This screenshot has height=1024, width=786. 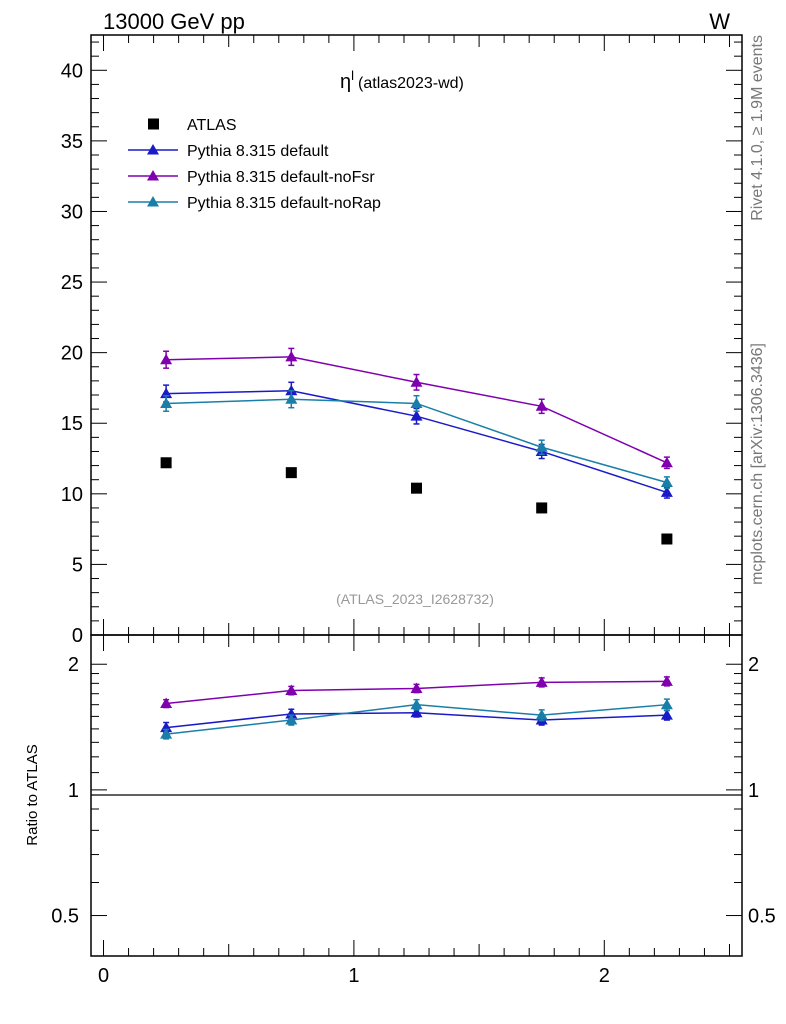 What do you see at coordinates (753, 665) in the screenshot?
I see `ratio-y-tick-label-right: 2` at bounding box center [753, 665].